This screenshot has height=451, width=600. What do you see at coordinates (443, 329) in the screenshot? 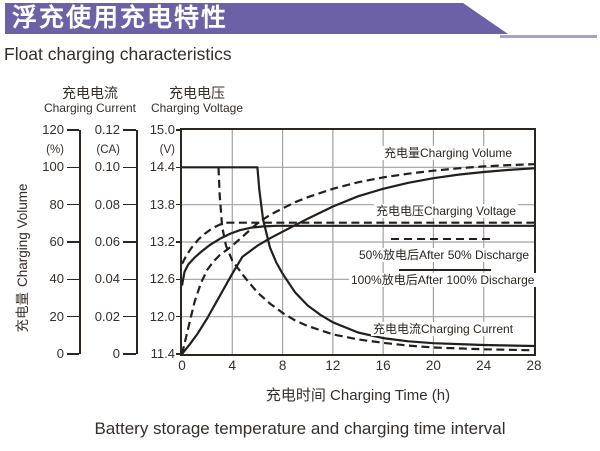
I see `charging-current-label: 充电电流Charging Current` at bounding box center [443, 329].